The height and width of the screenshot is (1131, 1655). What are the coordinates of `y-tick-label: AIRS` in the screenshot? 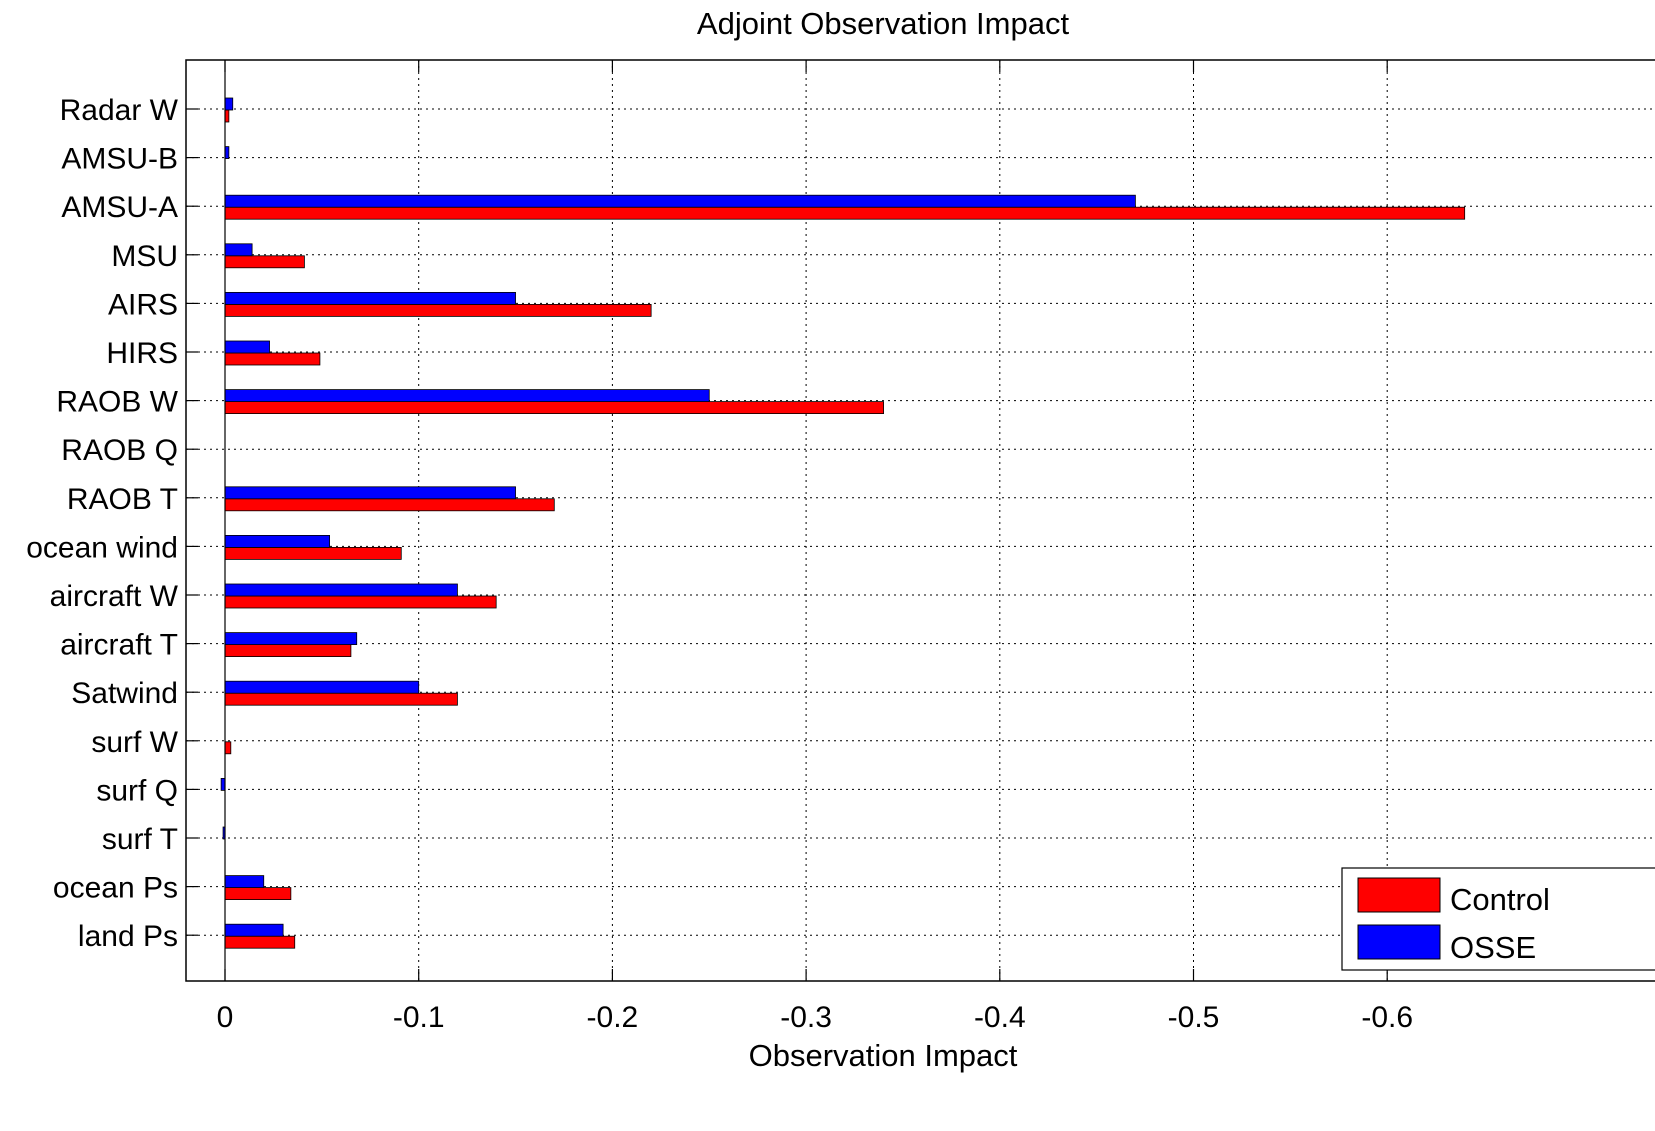 It's located at (143, 304).